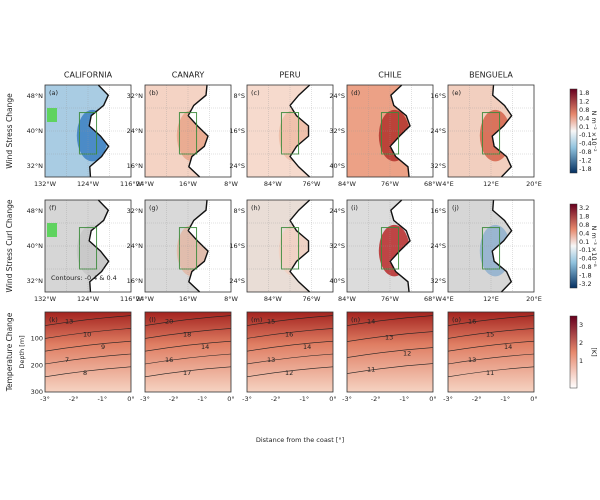 This screenshot has height=500, width=600. What do you see at coordinates (490, 334) in the screenshot?
I see `contour-label: 15` at bounding box center [490, 334].